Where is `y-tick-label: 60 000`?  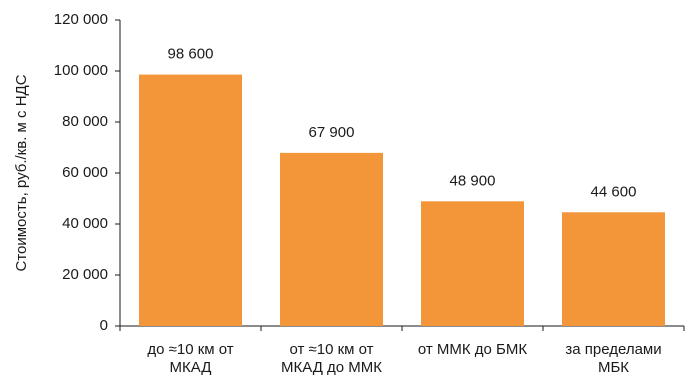 y-tick-label: 60 000 is located at coordinates (85, 172).